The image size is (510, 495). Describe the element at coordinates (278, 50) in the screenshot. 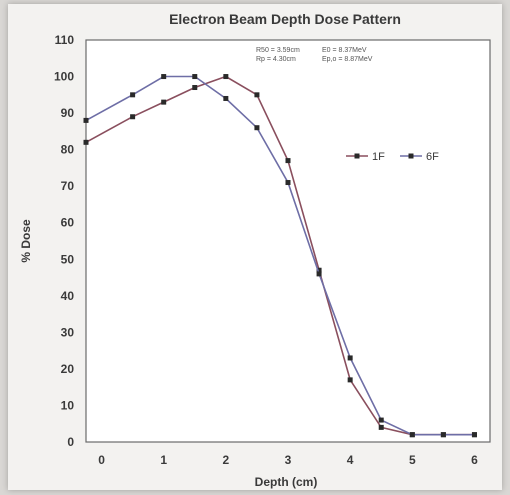

I see `annotation-r50: R50 = 3.59cm` at that location.